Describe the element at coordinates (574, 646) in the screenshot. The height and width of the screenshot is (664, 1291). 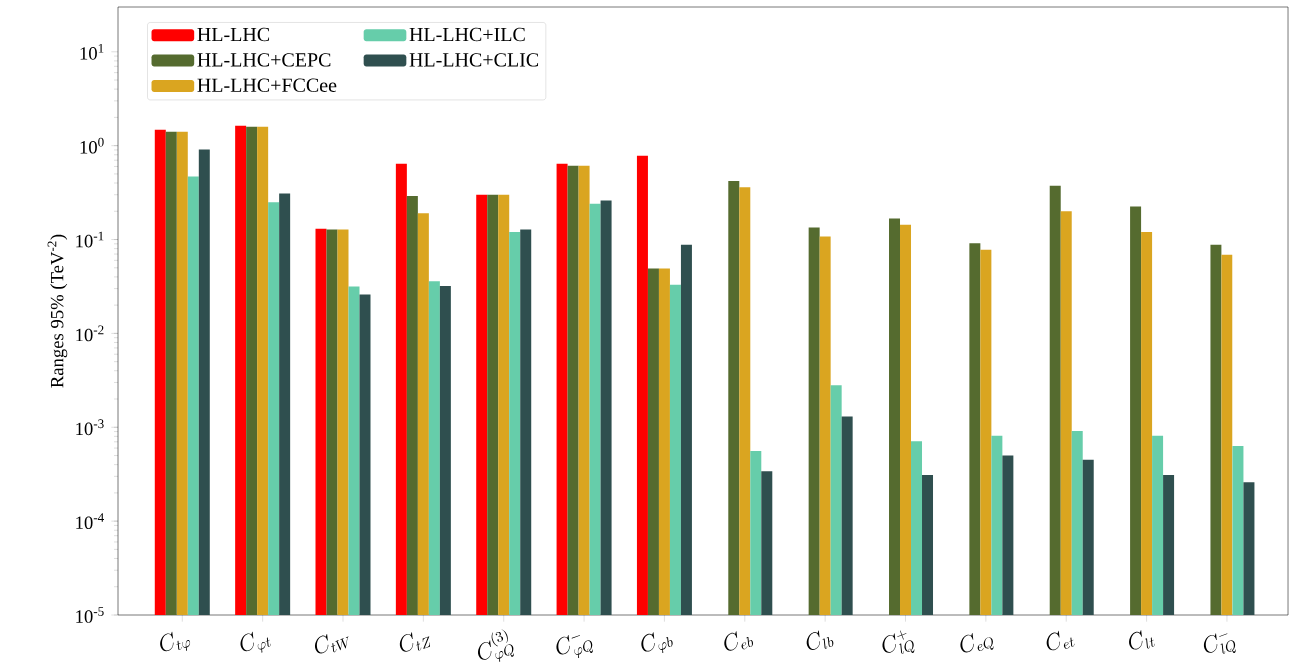
I see `x-tick-label: $C_{\varphi Q}^{-}$` at that location.